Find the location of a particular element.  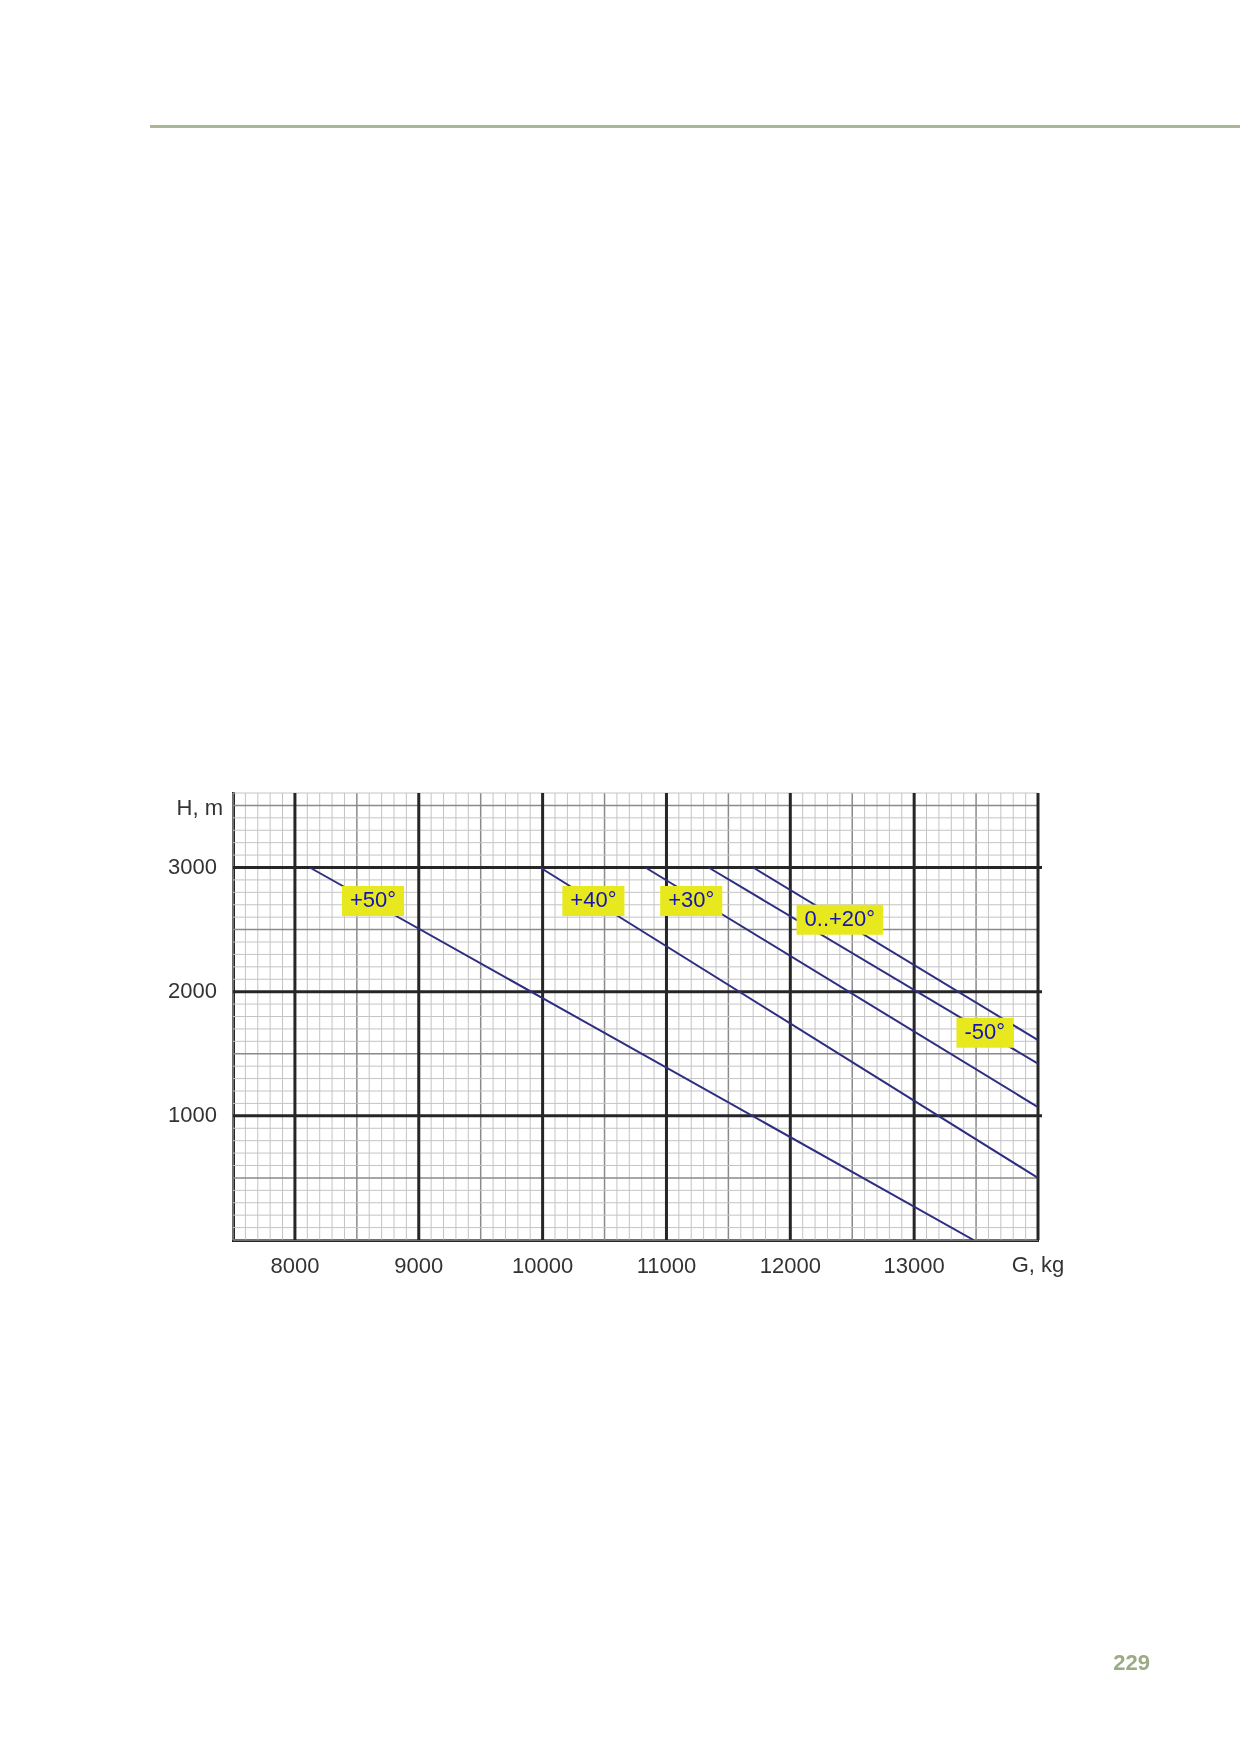

x-tick-label: 12000 is located at coordinates (790, 1266).